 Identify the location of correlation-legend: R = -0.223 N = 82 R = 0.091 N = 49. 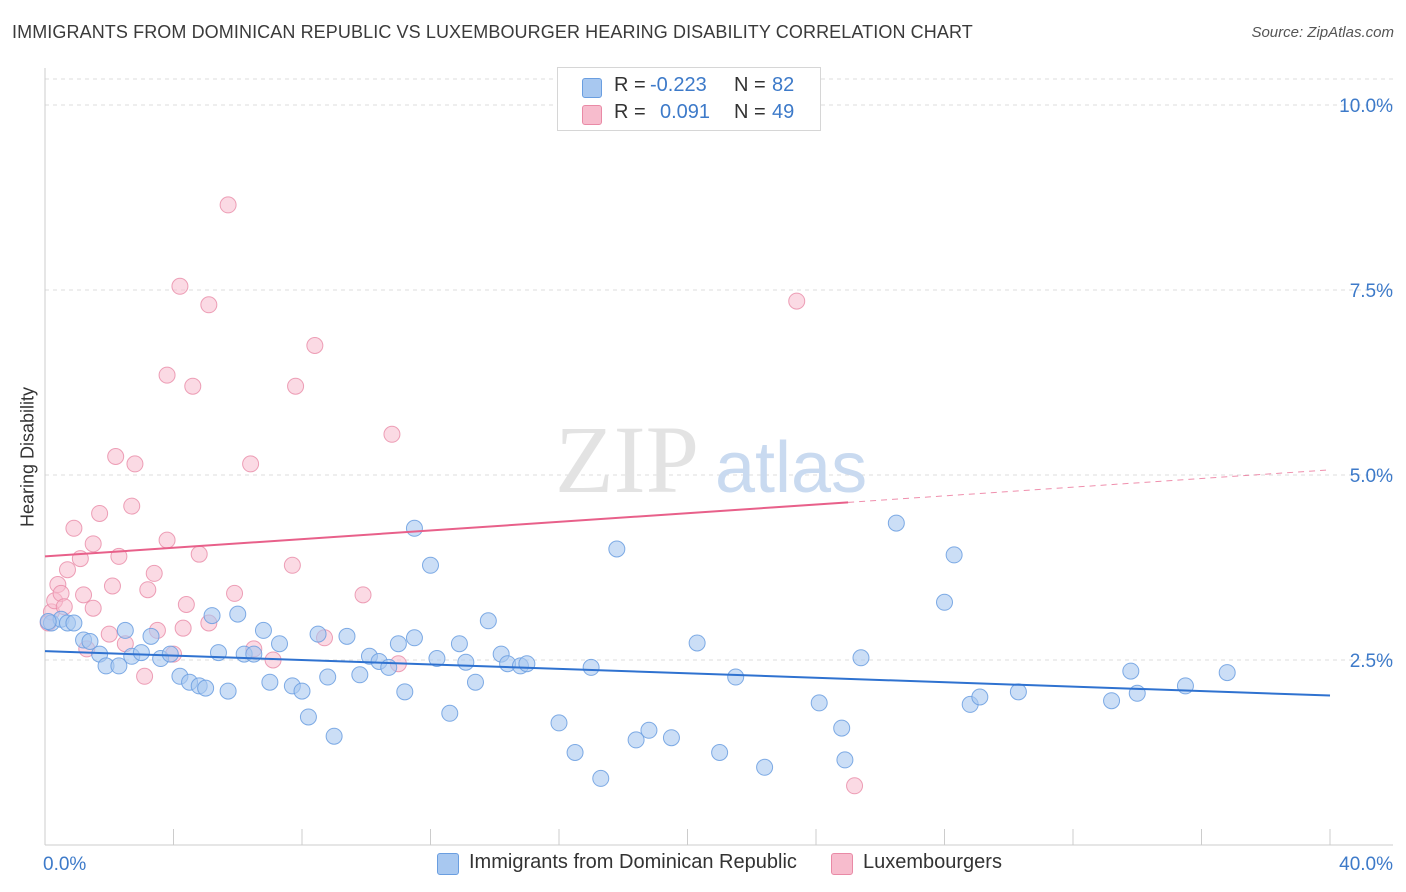
(689, 99).